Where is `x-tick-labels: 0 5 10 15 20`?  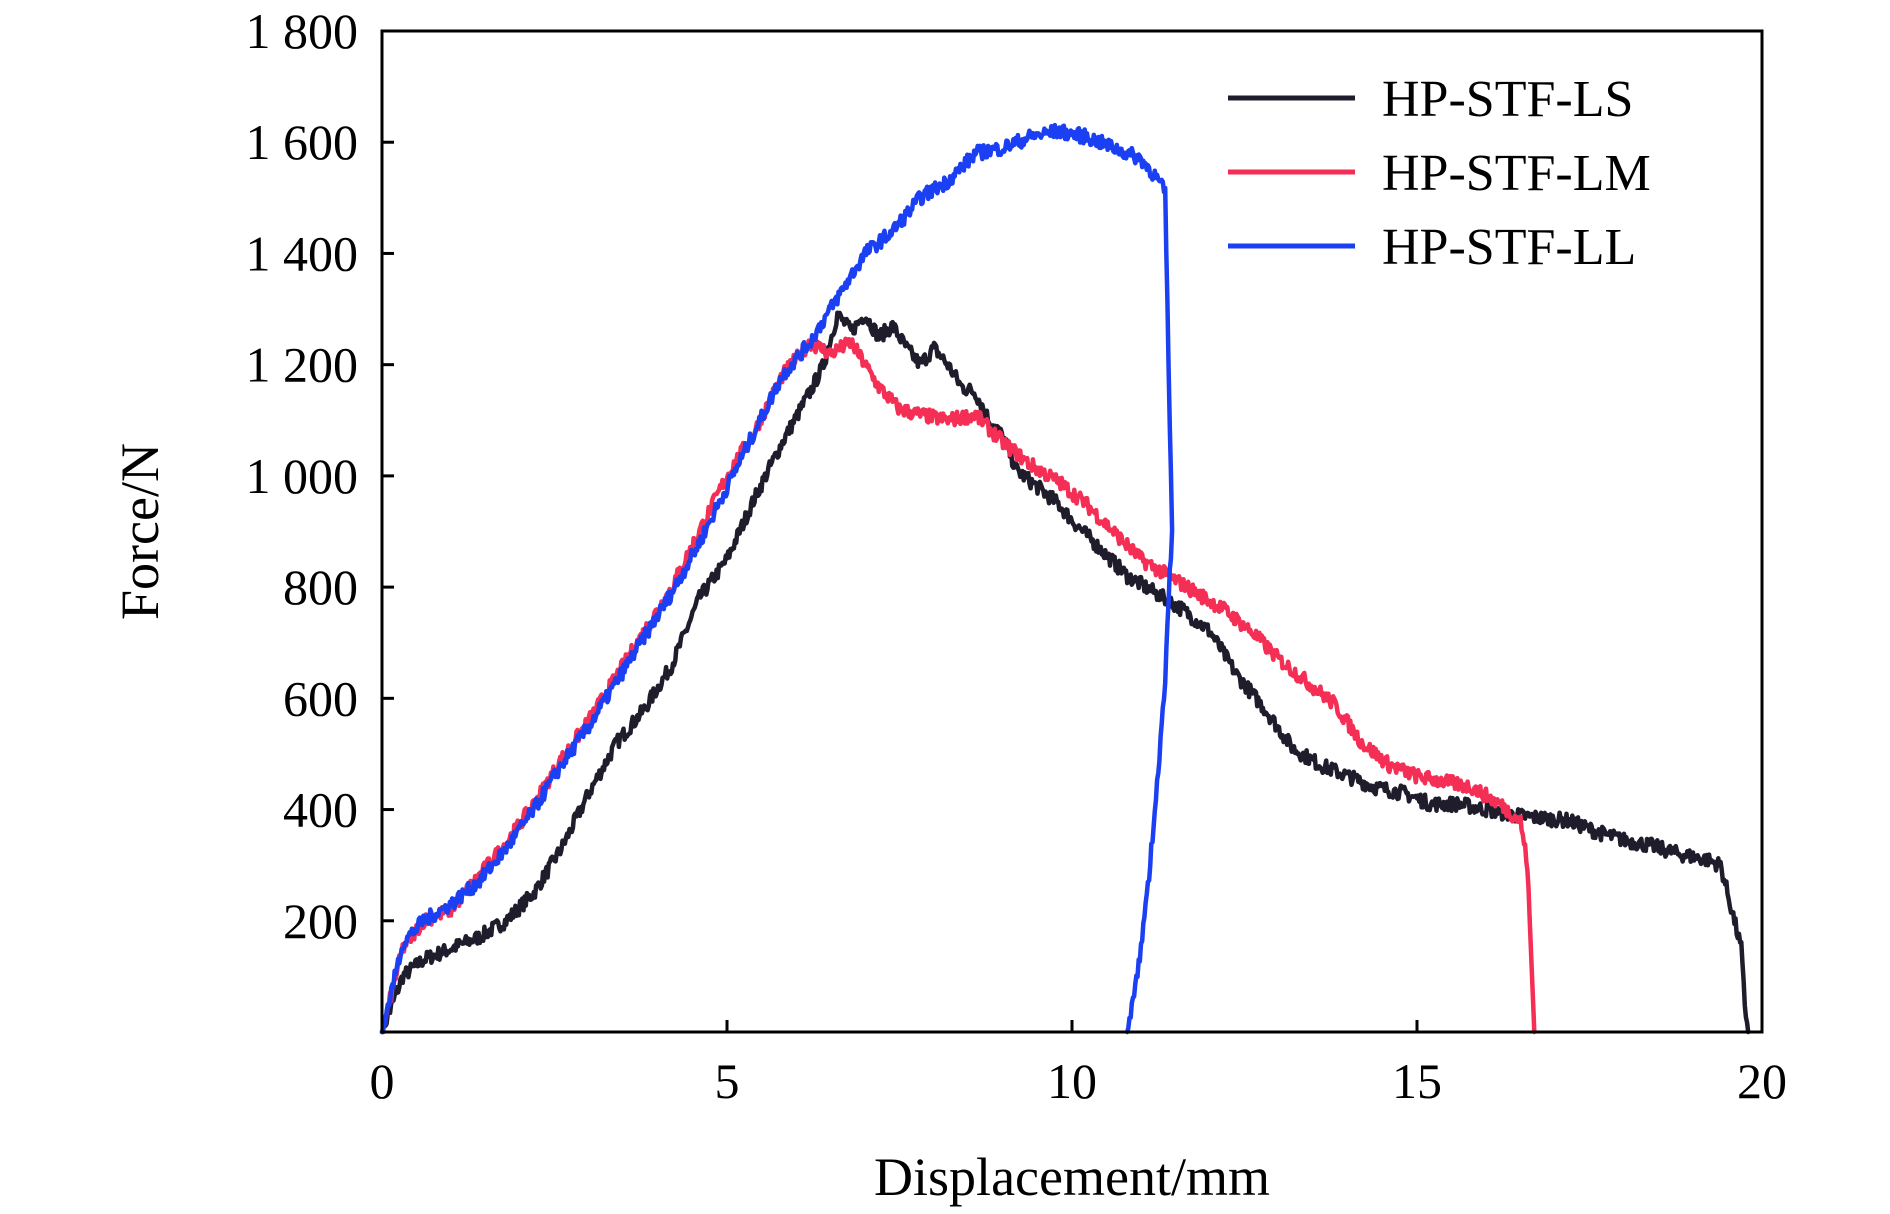 x-tick-labels: 0 5 10 15 20 is located at coordinates (1079, 1081).